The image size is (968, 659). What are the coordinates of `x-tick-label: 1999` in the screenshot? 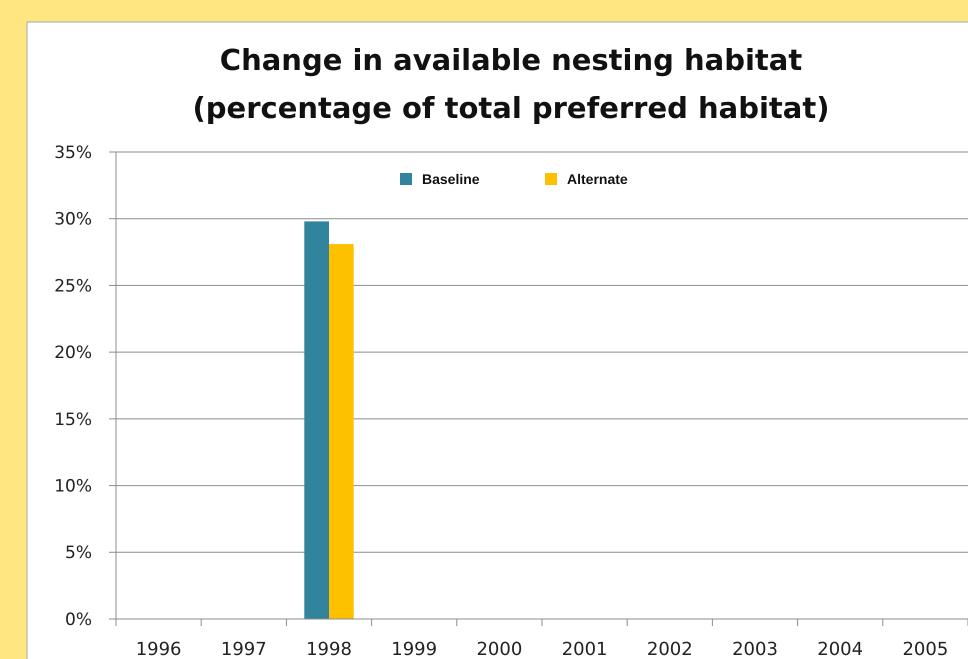 It's located at (414, 649).